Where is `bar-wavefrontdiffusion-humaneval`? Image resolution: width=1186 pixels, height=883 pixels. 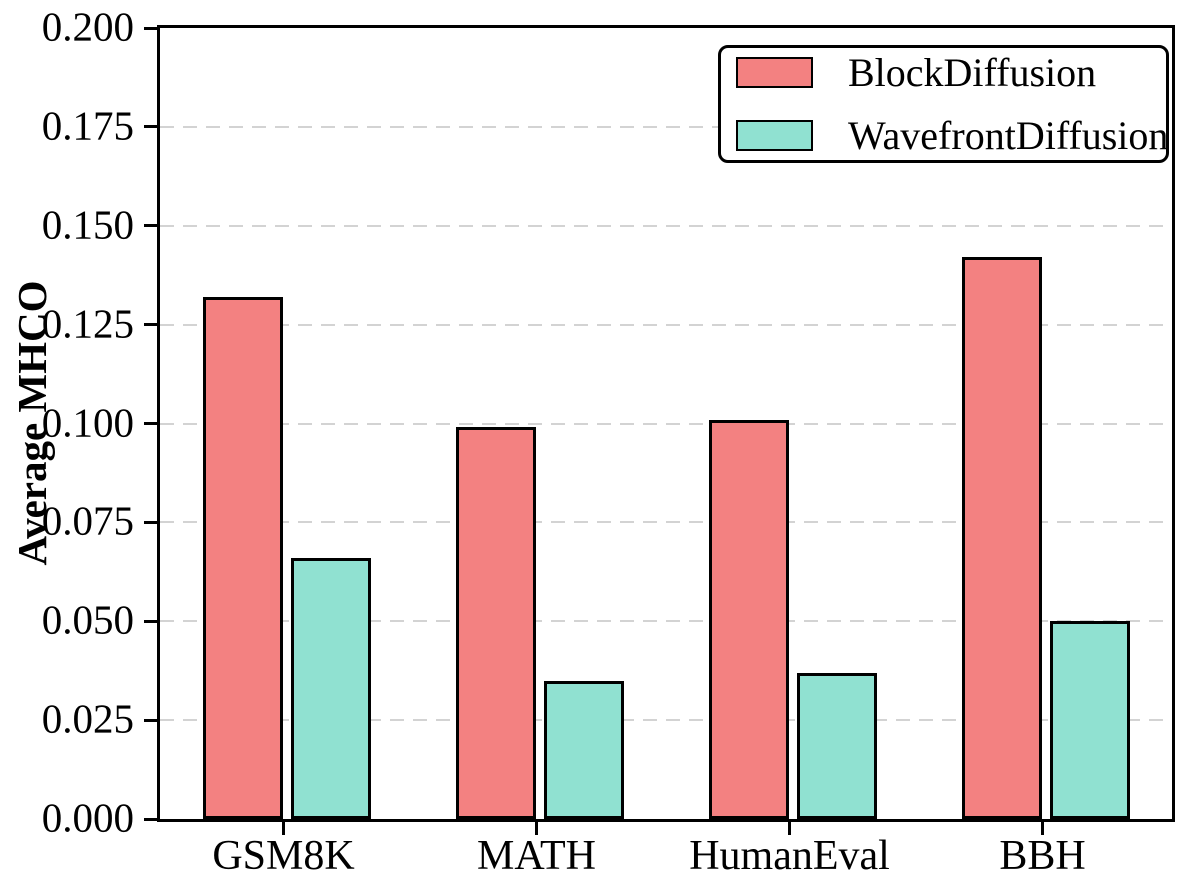
bar-wavefrontdiffusion-humaneval is located at coordinates (836, 745).